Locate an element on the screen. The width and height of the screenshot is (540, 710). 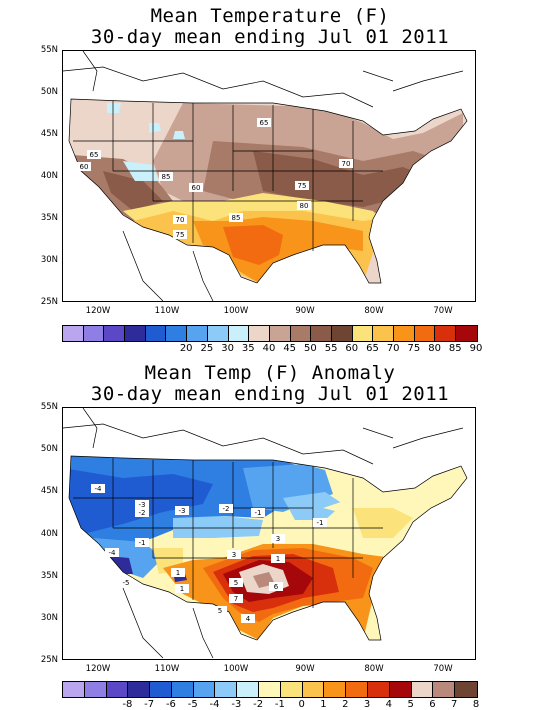
colorbar-tick-label: -6 is located at coordinates (170, 704).